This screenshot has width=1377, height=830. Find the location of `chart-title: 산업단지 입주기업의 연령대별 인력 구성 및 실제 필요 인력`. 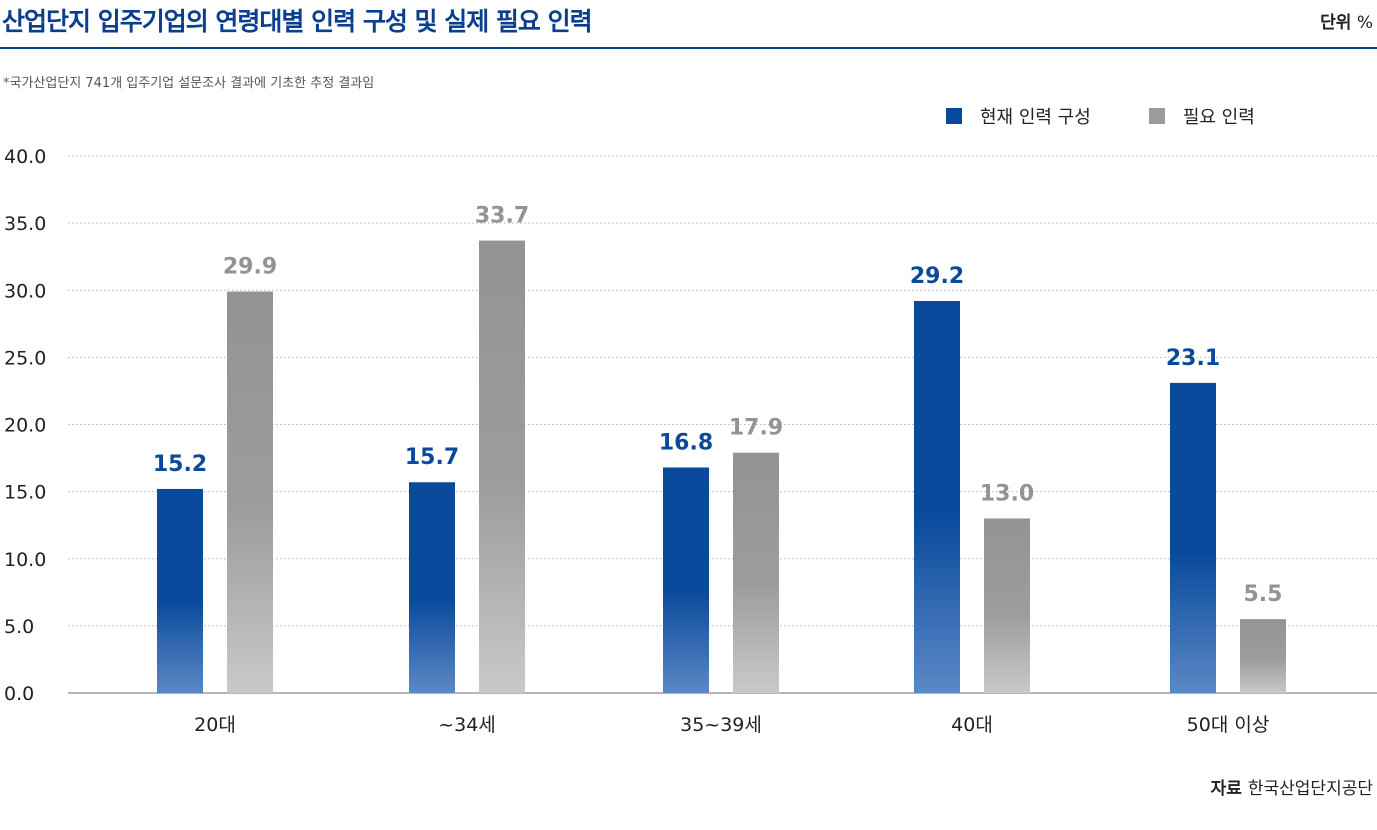

chart-title: 산업단지 입주기업의 연령대별 인력 구성 및 실제 필요 인력 is located at coordinates (297, 21).